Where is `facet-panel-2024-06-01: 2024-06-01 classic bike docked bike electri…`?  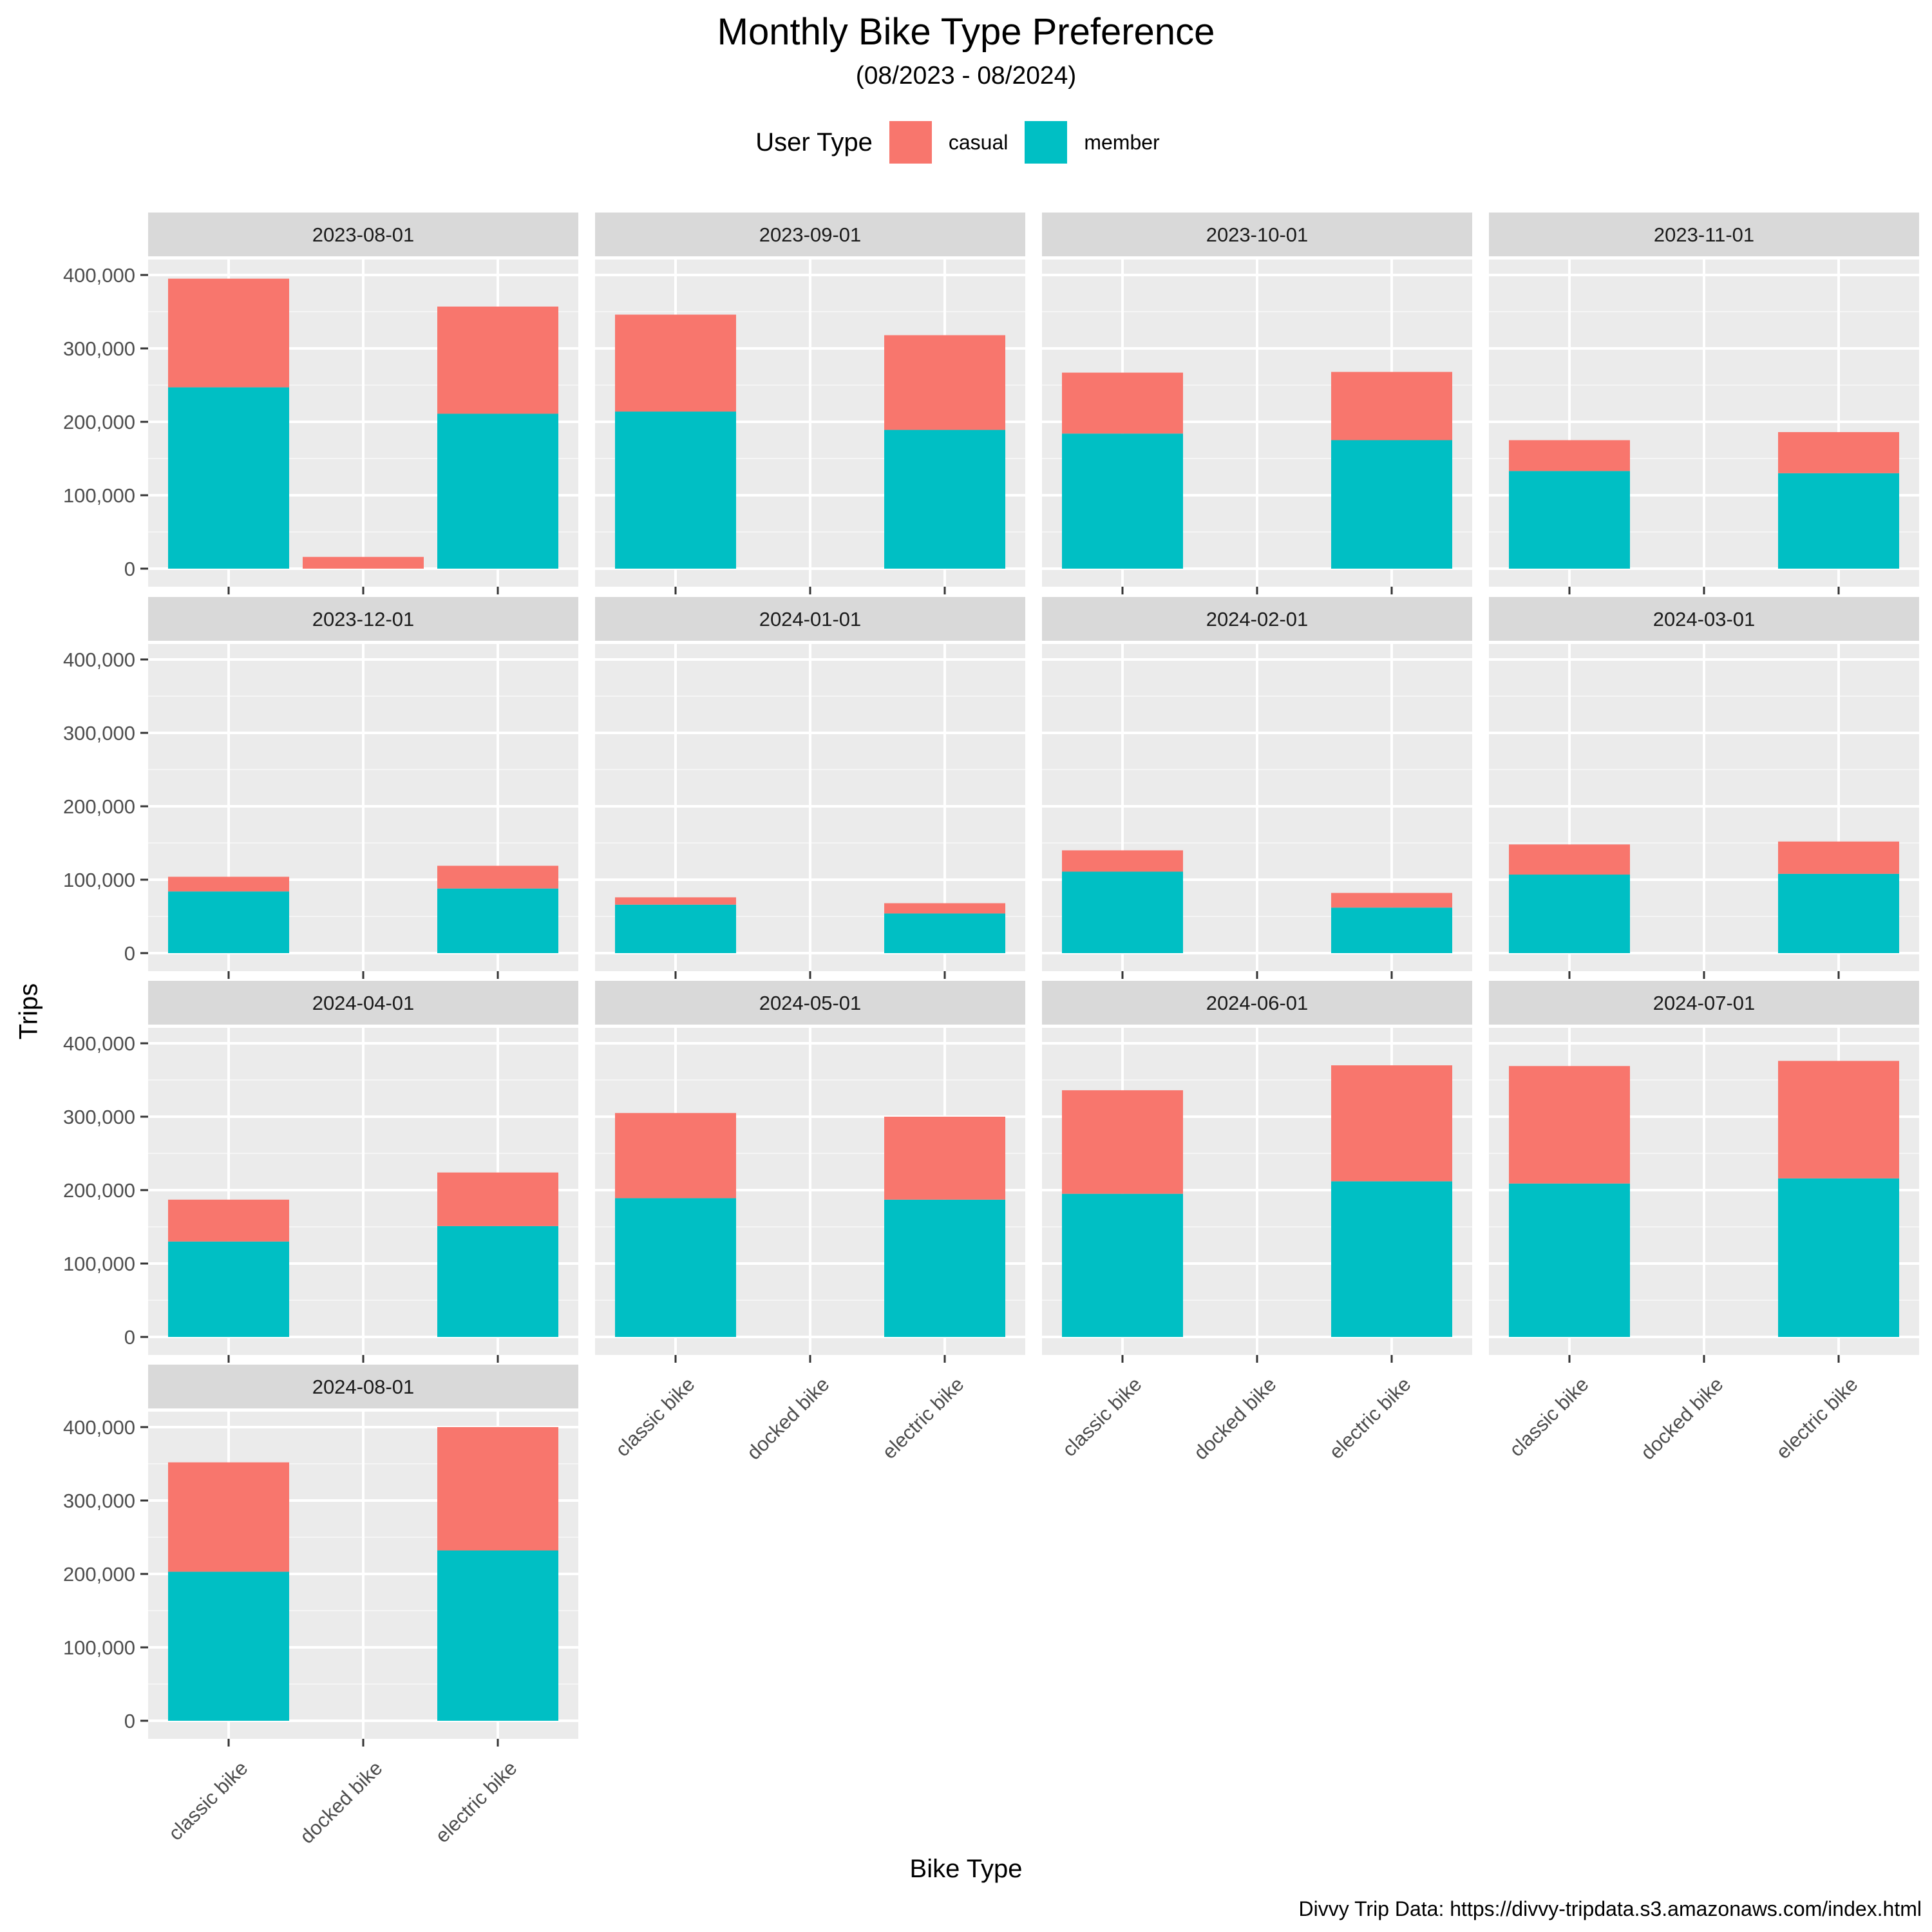 facet-panel-2024-06-01: 2024-06-01 classic bike docked bike electri… is located at coordinates (1257, 1222).